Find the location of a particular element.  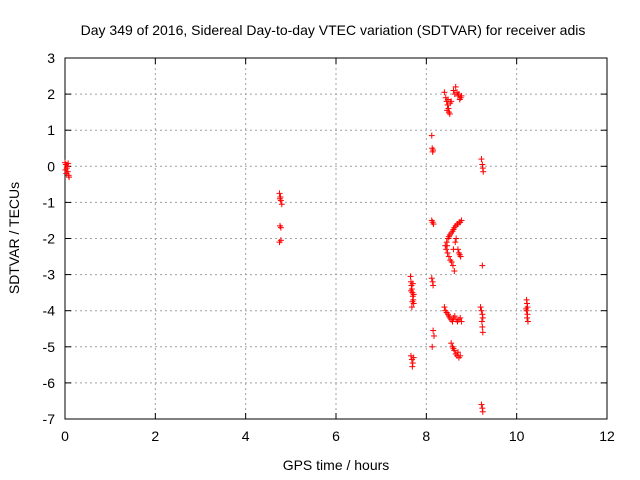

y-tick-label: -2 is located at coordinates (49, 239).